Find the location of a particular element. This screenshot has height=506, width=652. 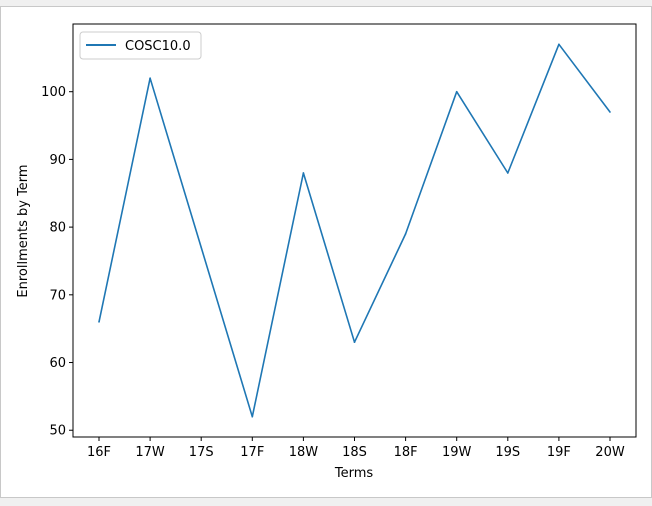

y-tick-label: 100 is located at coordinates (53, 92).